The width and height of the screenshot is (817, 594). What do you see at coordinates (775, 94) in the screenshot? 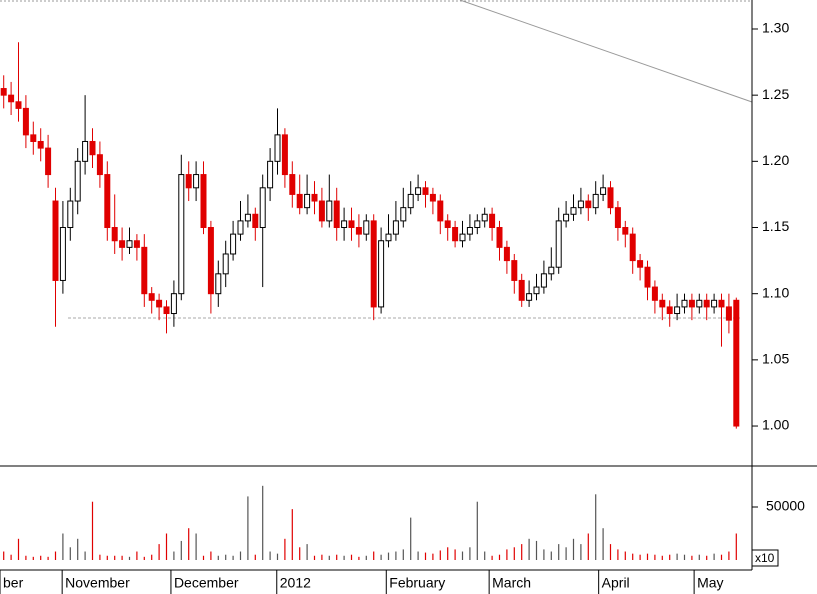
I see `y-tick-label: 1.25` at bounding box center [775, 94].